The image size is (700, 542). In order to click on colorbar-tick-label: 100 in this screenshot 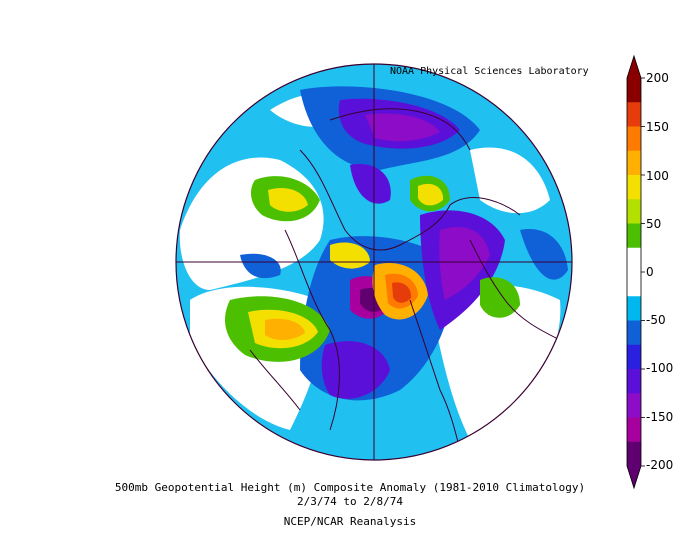, I will do `click(657, 176)`.